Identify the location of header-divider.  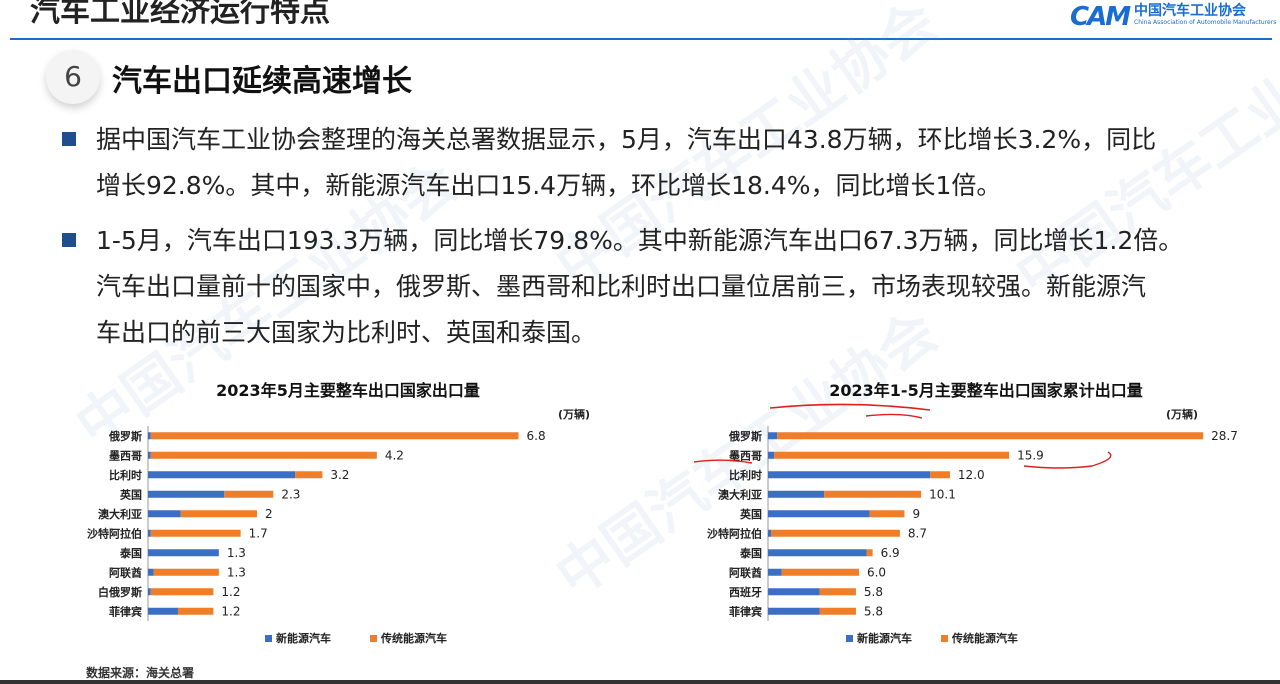
(641, 39).